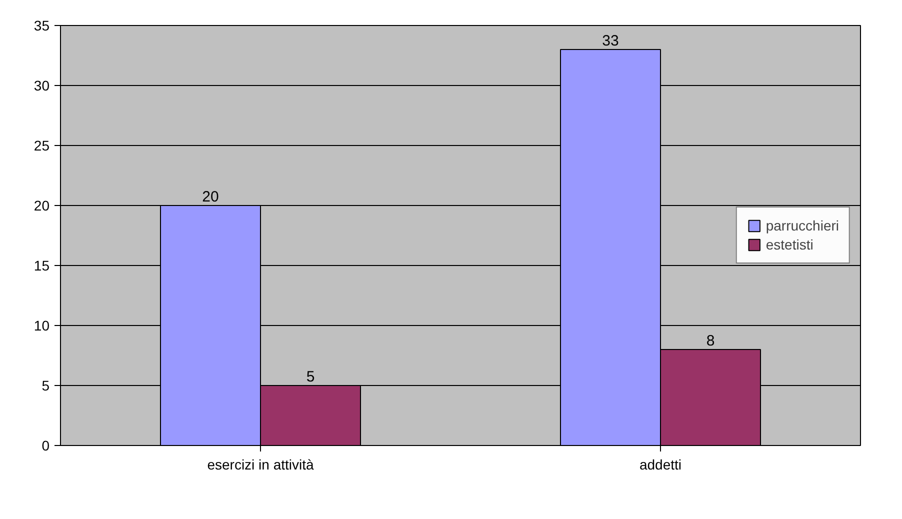 The height and width of the screenshot is (519, 902). What do you see at coordinates (42, 326) in the screenshot?
I see `y-tick-label: 10` at bounding box center [42, 326].